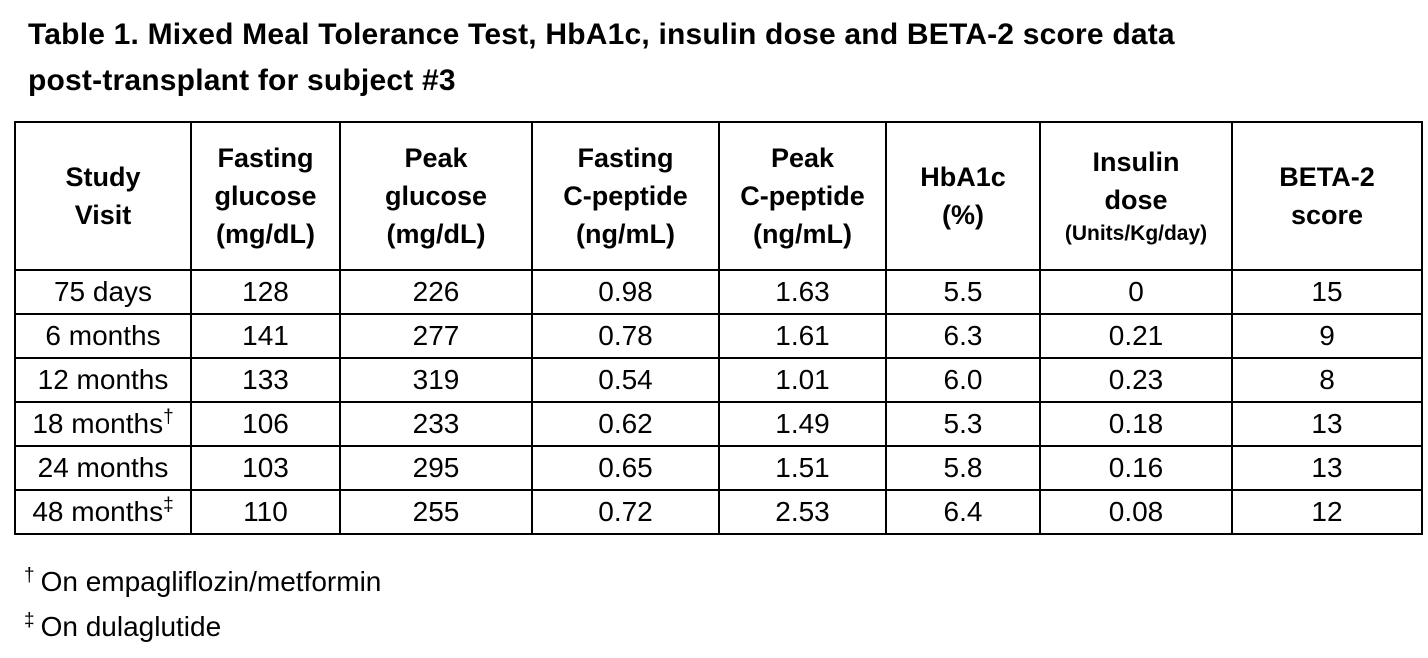  Describe the element at coordinates (1136, 292) in the screenshot. I see `insulin-dose-cell: 0` at that location.